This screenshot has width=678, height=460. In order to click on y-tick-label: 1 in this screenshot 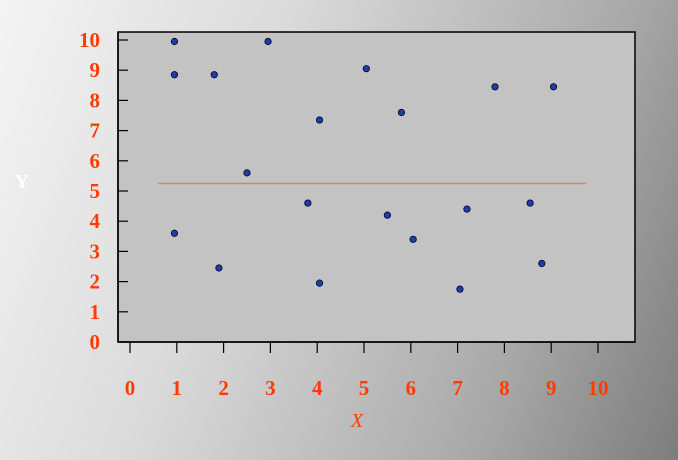, I will do `click(95, 312)`.